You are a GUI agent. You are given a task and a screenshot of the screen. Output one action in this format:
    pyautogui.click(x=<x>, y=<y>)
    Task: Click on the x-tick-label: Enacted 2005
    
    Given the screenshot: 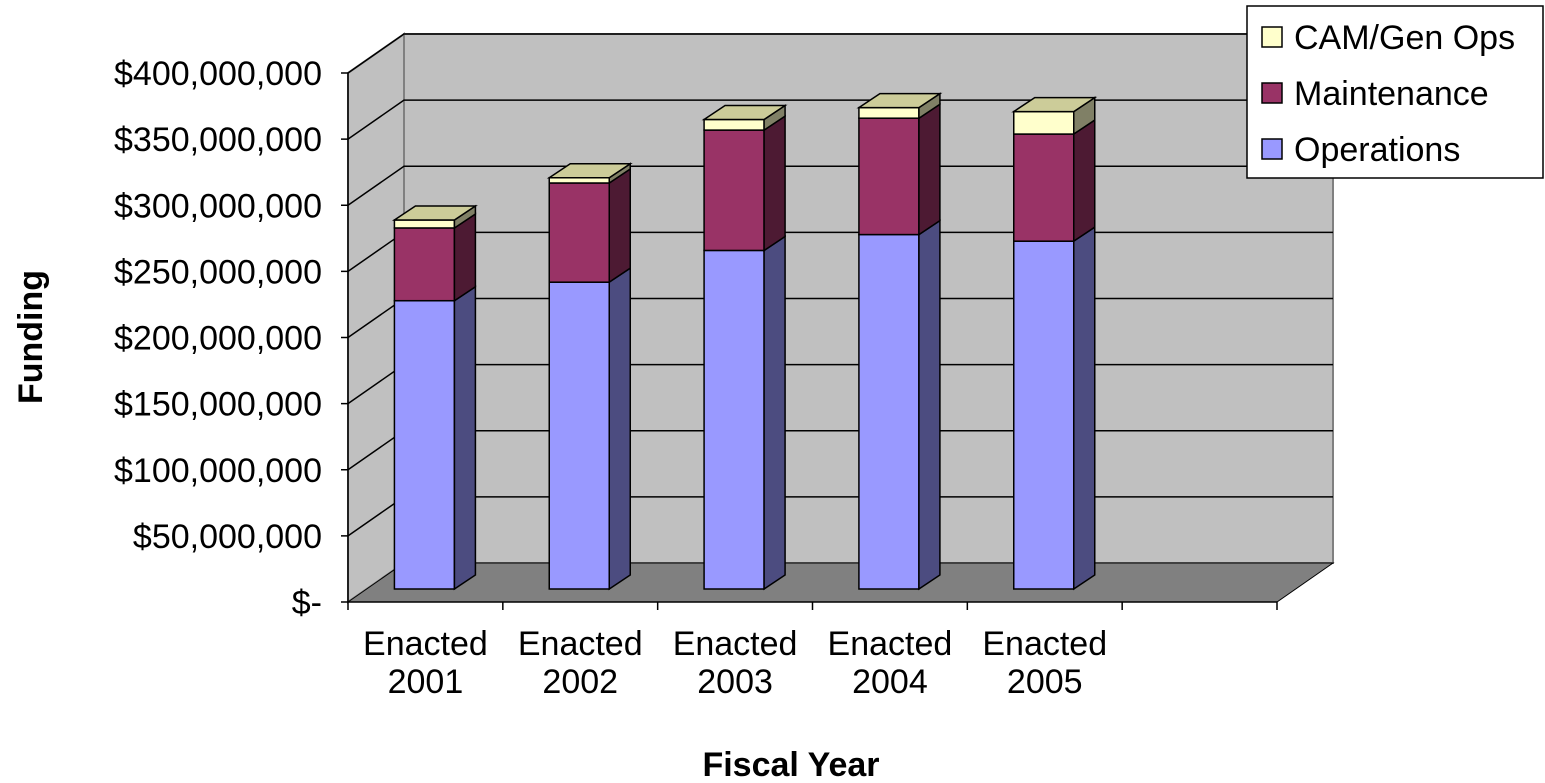 What is the action you would take?
    pyautogui.click(x=1044, y=663)
    